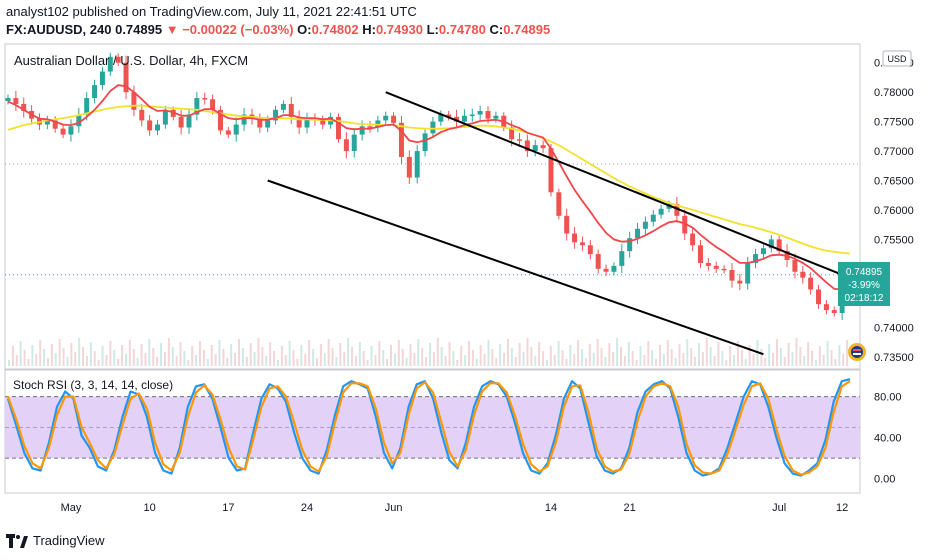 This screenshot has width=934, height=560. What do you see at coordinates (496, 29) in the screenshot?
I see `close-label: C:` at bounding box center [496, 29].